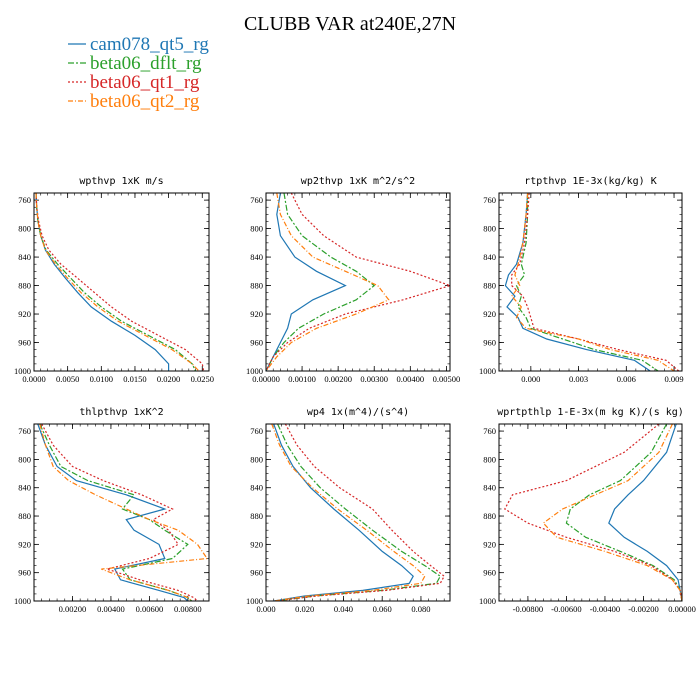  What do you see at coordinates (149, 44) in the screenshot?
I see `legend-label: cam078_qt5_rg` at bounding box center [149, 44].